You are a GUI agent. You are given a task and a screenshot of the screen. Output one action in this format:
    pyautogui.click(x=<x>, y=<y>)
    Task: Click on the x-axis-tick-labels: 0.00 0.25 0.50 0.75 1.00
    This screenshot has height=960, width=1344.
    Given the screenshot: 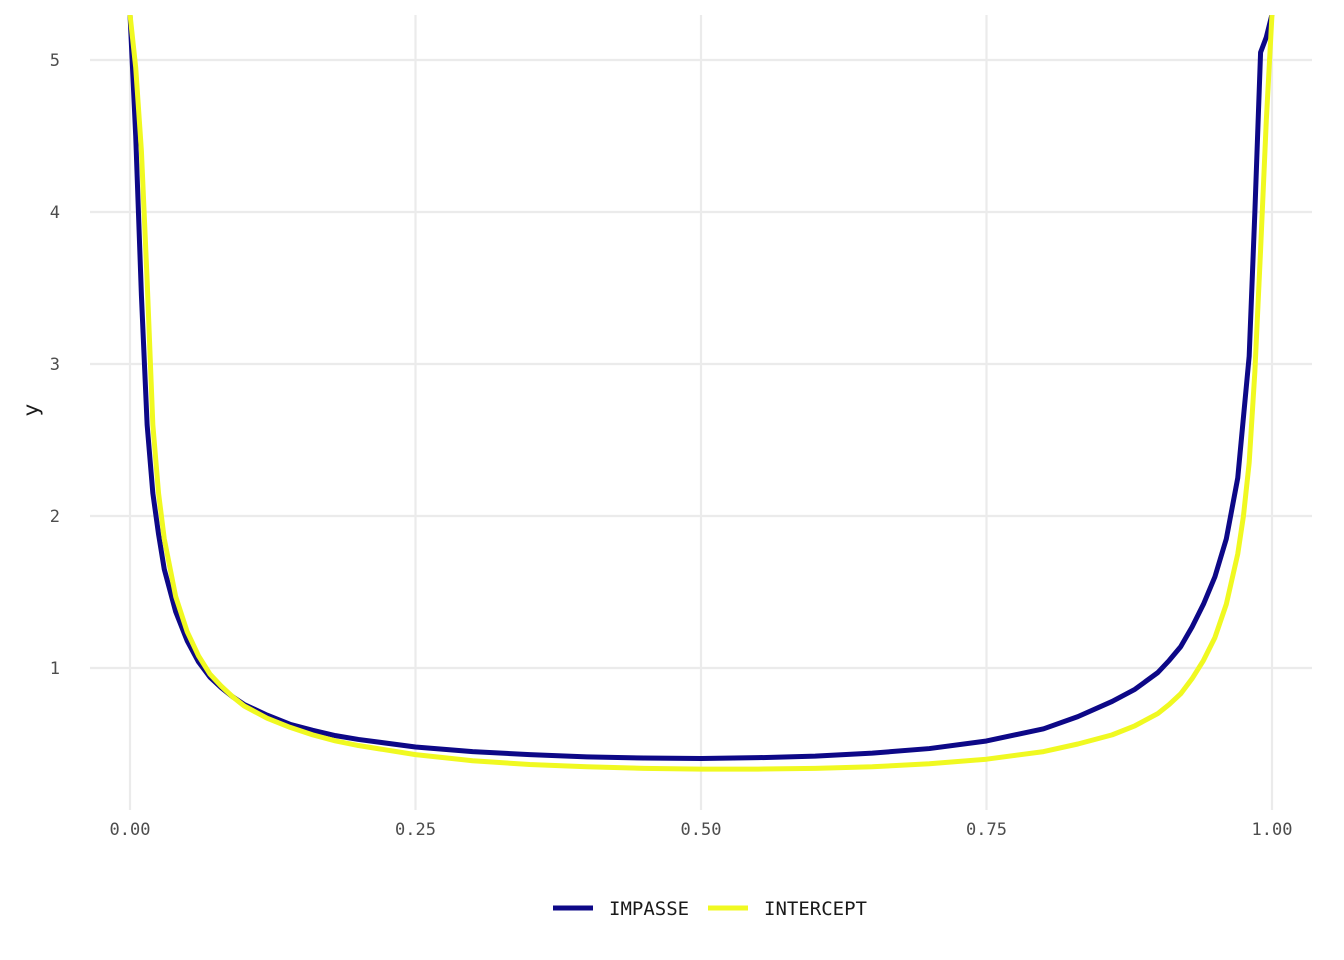 What is the action you would take?
    pyautogui.click(x=701, y=830)
    